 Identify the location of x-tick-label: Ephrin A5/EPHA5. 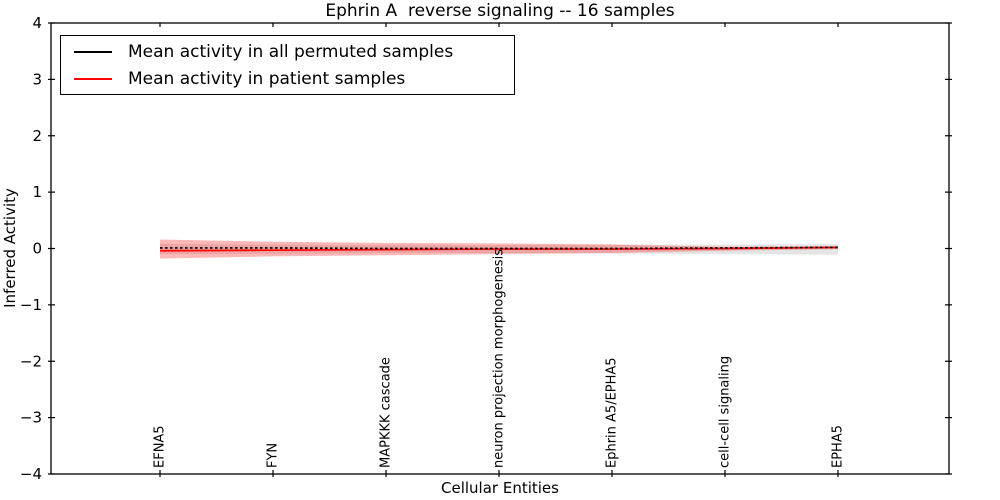
(612, 412).